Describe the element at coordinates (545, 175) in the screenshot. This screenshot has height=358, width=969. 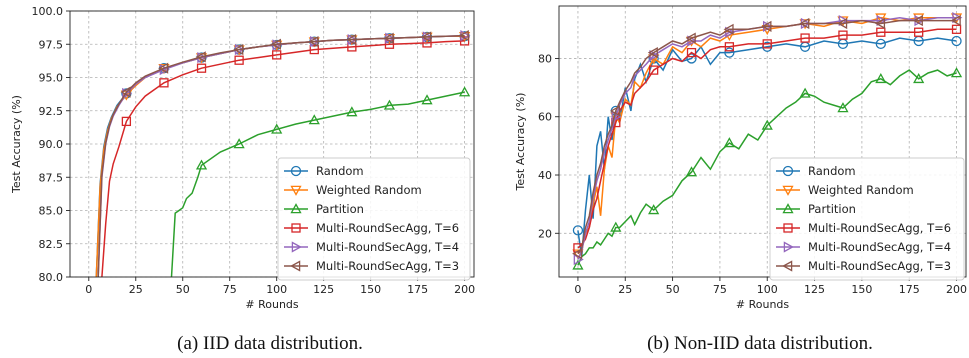
I see `y-tick-label: 40` at that location.